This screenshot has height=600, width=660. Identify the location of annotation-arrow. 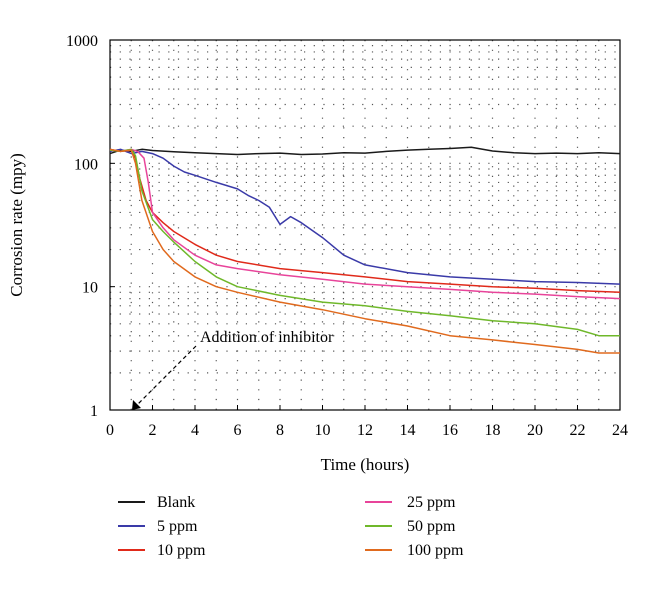
(165, 377).